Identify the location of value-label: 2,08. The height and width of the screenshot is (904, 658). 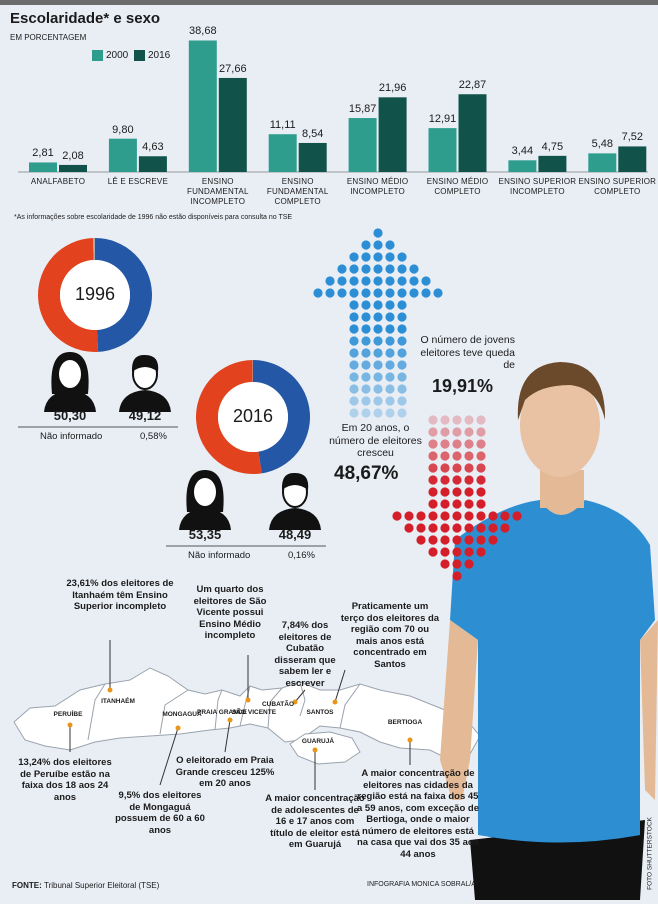
(73, 155).